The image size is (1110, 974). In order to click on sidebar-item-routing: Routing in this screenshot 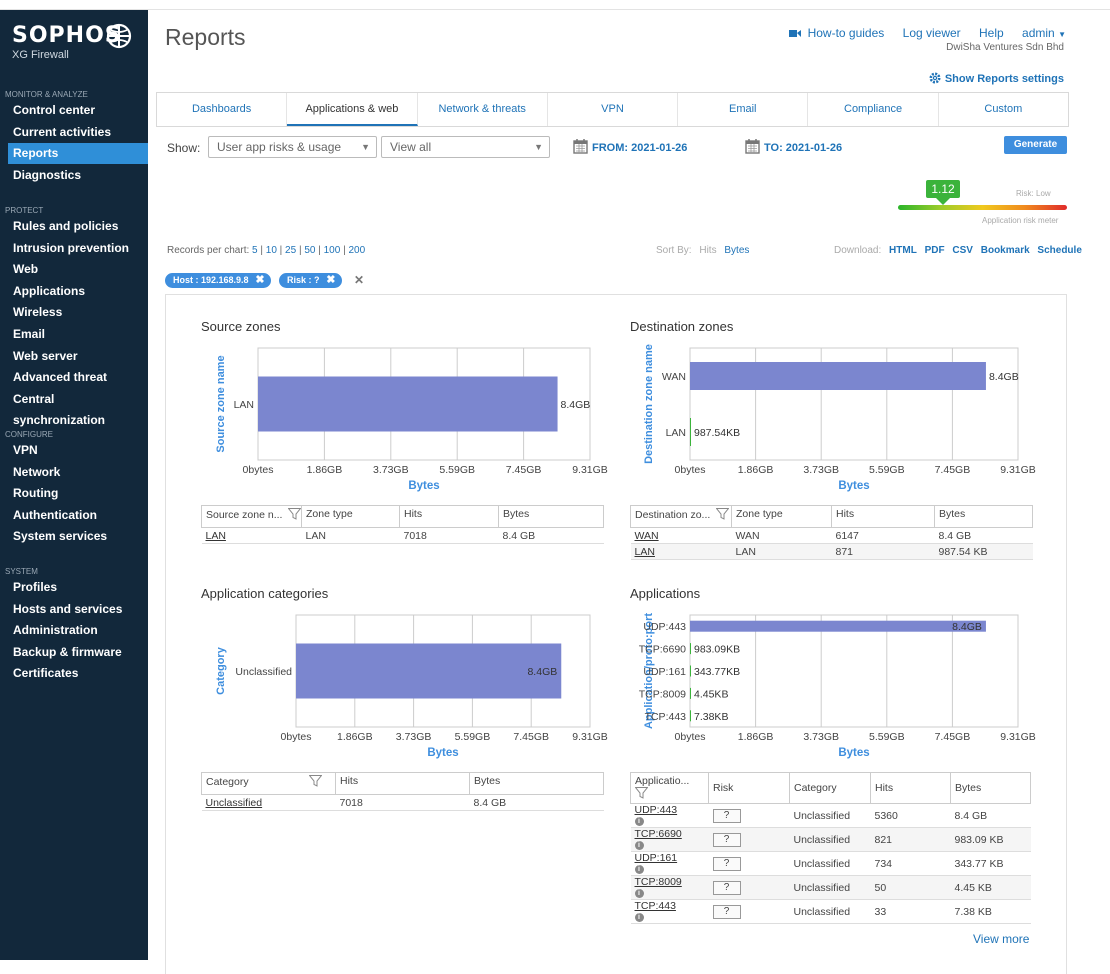, I will do `click(36, 493)`.